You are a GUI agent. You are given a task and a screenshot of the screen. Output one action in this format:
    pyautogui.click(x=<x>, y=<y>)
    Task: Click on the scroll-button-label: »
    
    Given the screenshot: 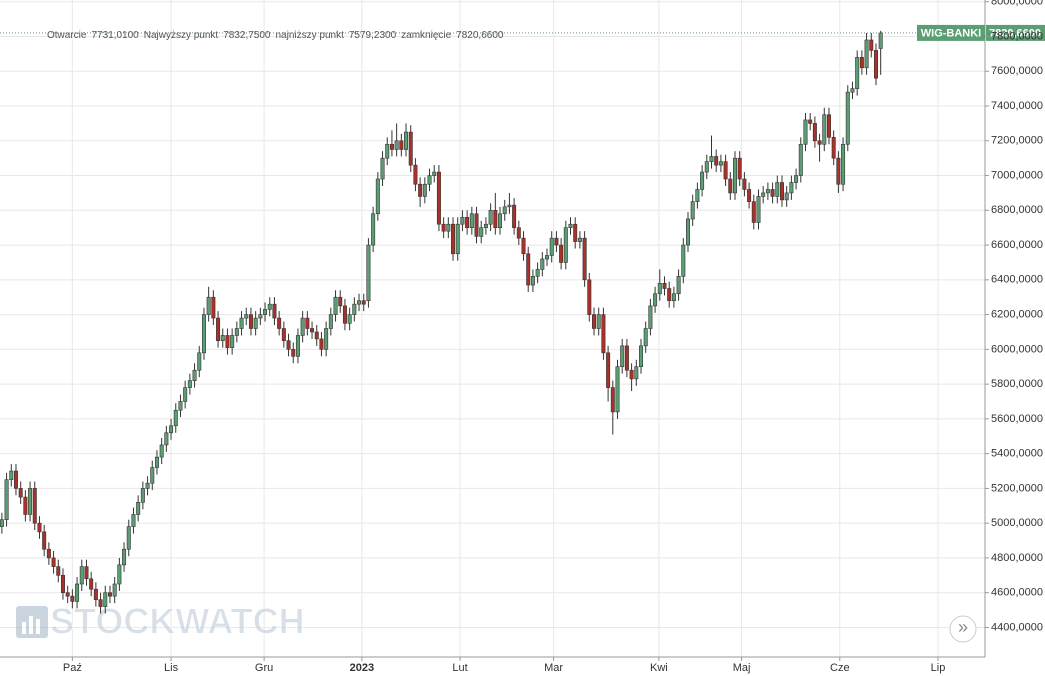 What is the action you would take?
    pyautogui.click(x=963, y=627)
    